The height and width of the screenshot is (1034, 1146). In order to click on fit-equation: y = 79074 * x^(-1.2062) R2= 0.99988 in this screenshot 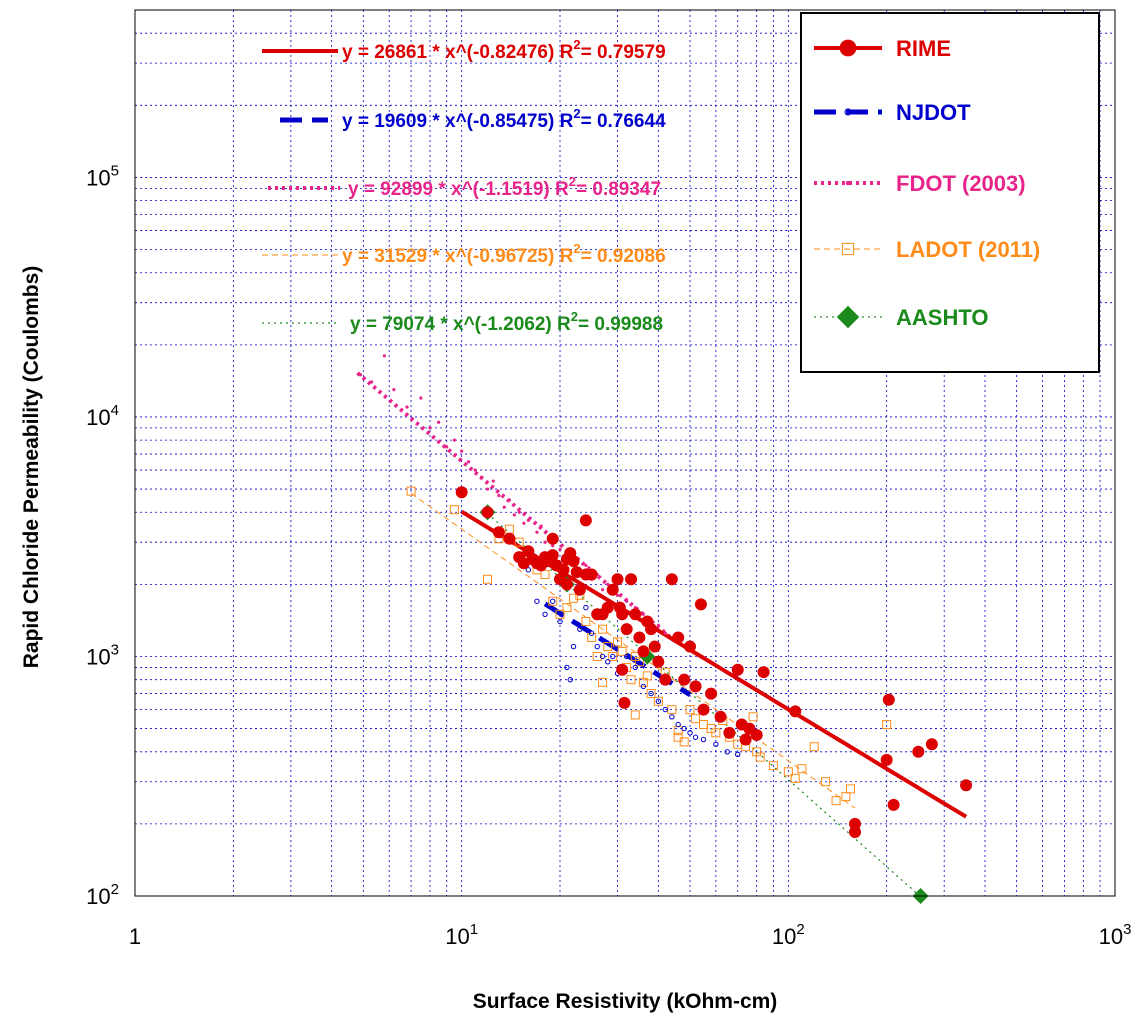, I will do `click(506, 322)`.